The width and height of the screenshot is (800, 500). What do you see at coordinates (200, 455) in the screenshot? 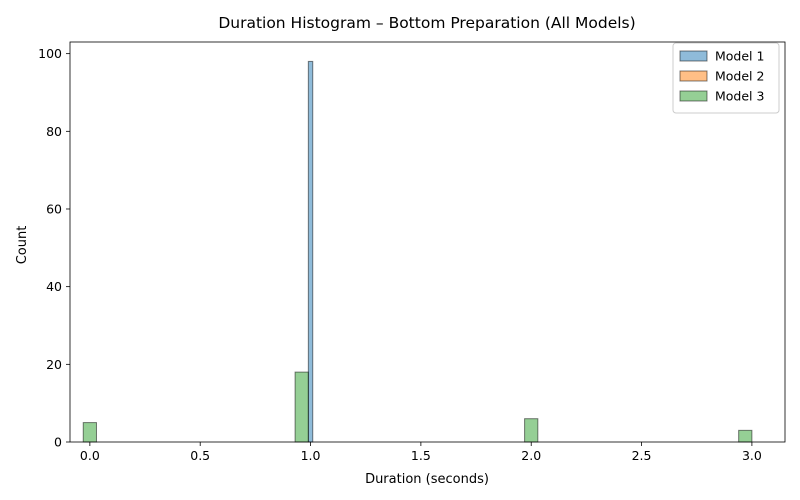
I see `x-tick-label: 0.5` at bounding box center [200, 455].